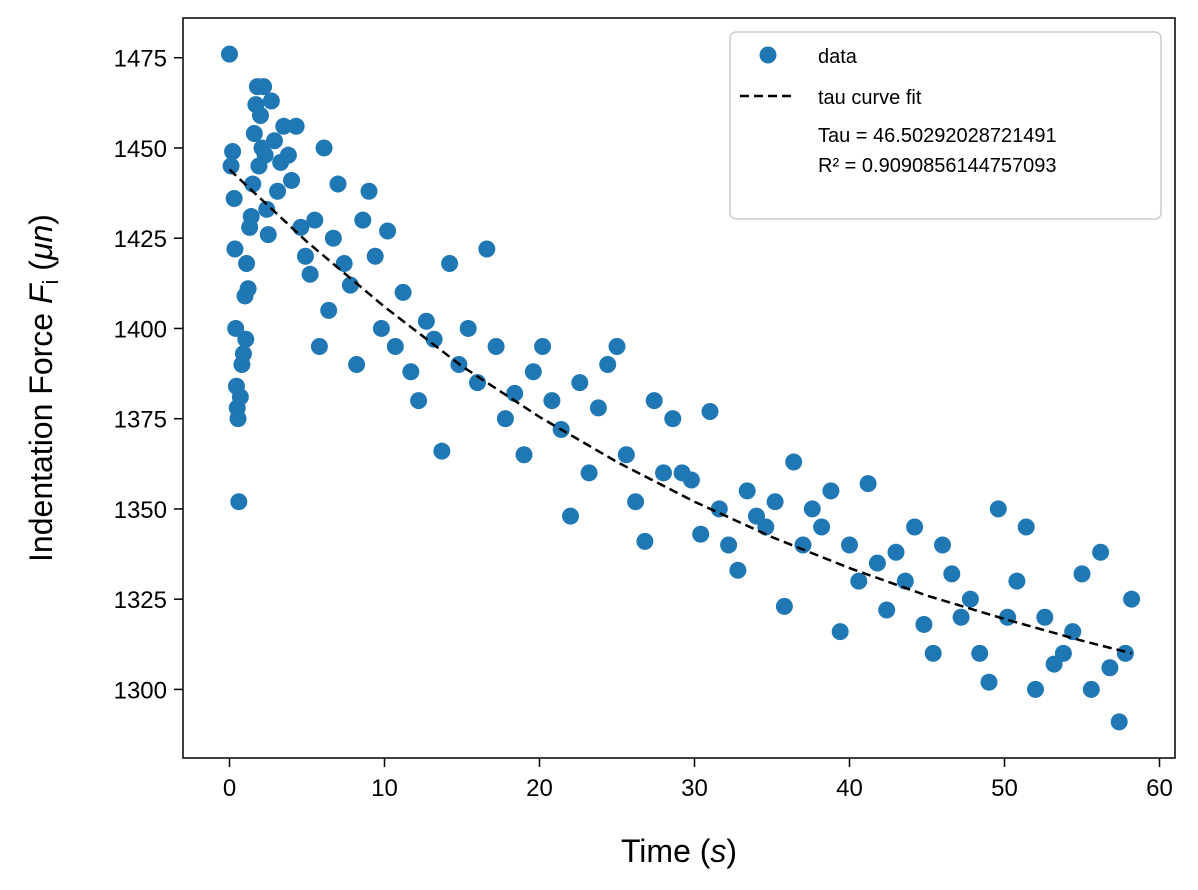  I want to click on x-tick-label: 60, so click(1159, 788).